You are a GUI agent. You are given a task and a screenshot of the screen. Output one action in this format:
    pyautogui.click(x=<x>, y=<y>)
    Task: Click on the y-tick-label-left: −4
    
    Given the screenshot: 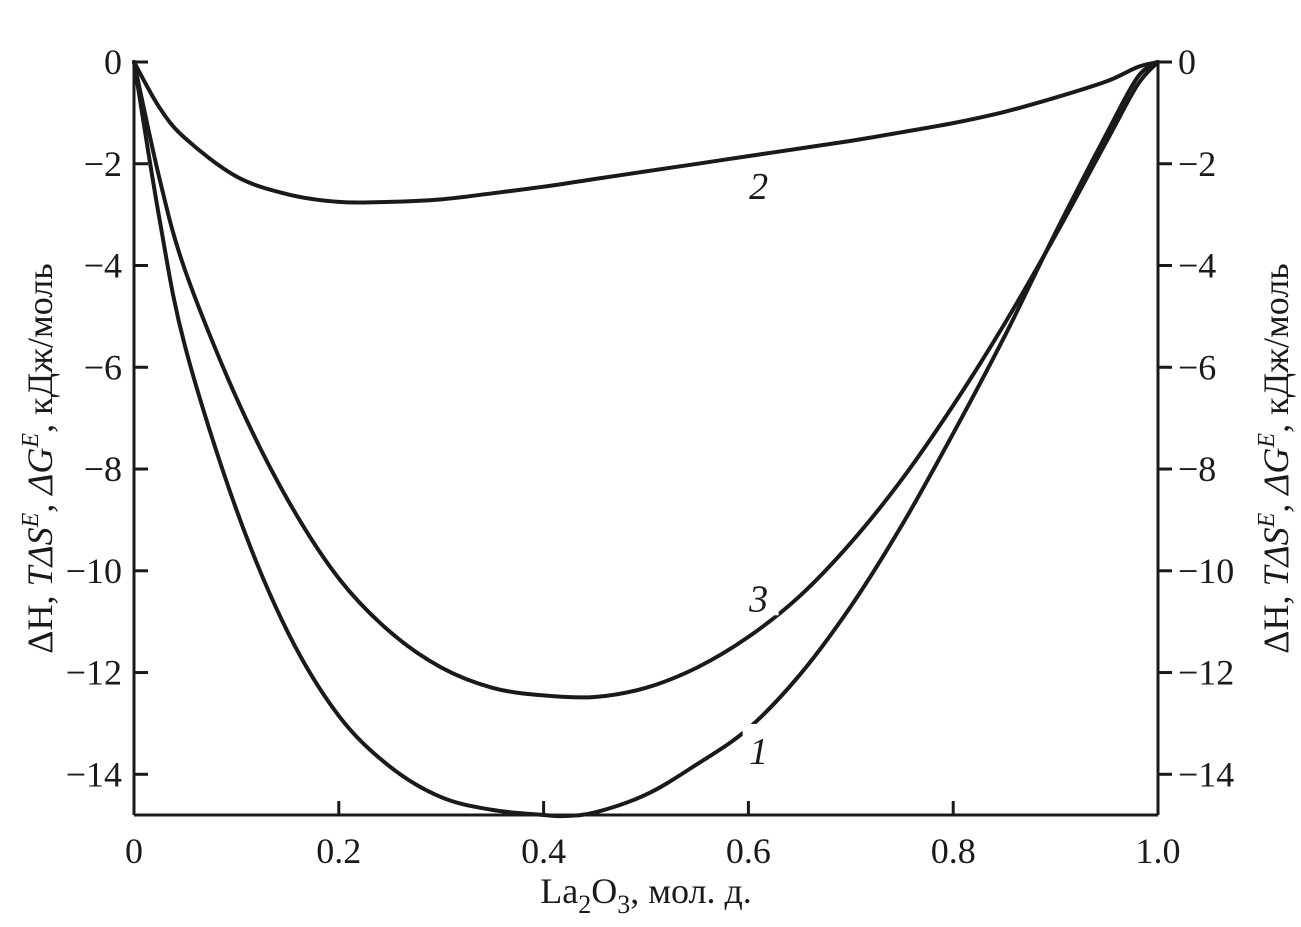 What is the action you would take?
    pyautogui.click(x=103, y=266)
    